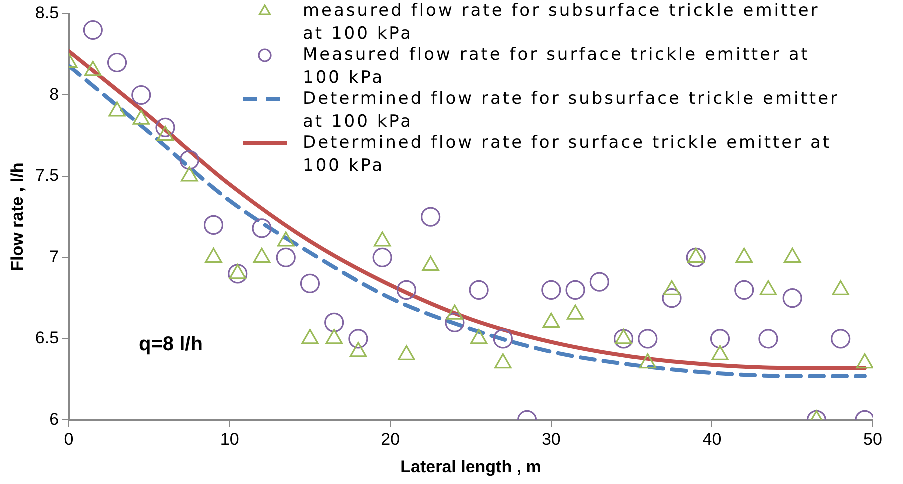  What do you see at coordinates (55, 419) in the screenshot?
I see `y-tick-label: 6` at bounding box center [55, 419].